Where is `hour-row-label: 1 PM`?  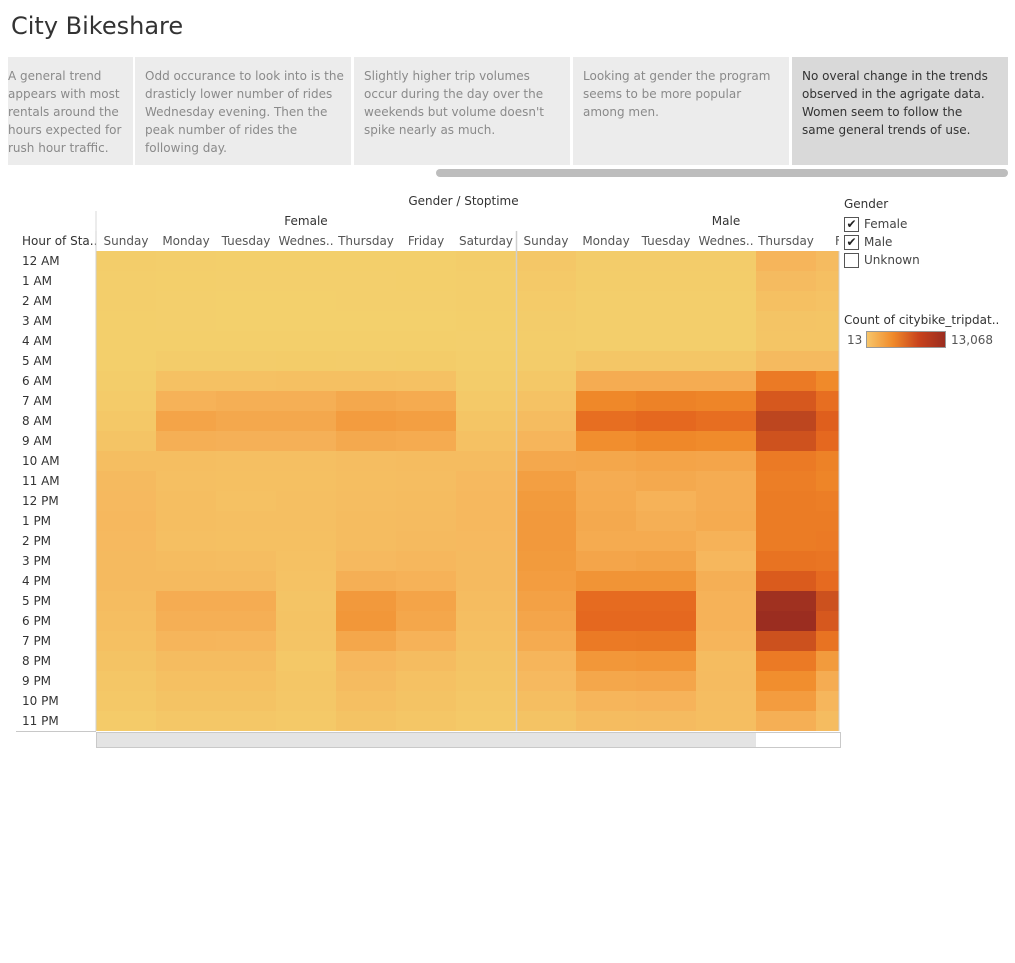
hour-row-label: 1 PM is located at coordinates (36, 521).